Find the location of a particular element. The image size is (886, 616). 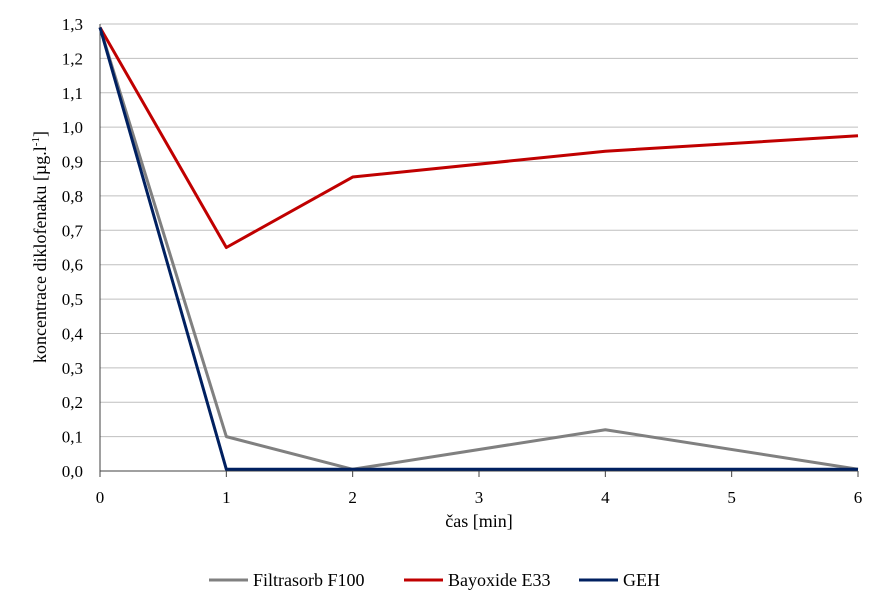

x-tick-label: 1 is located at coordinates (226, 497).